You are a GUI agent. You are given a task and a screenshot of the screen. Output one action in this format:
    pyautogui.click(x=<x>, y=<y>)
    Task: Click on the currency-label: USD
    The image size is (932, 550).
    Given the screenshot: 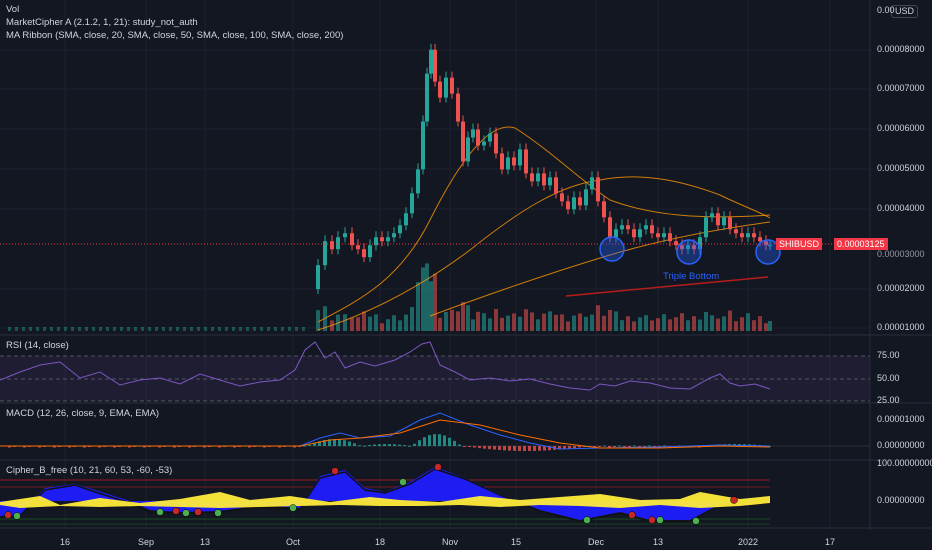 What is the action you would take?
    pyautogui.click(x=904, y=11)
    